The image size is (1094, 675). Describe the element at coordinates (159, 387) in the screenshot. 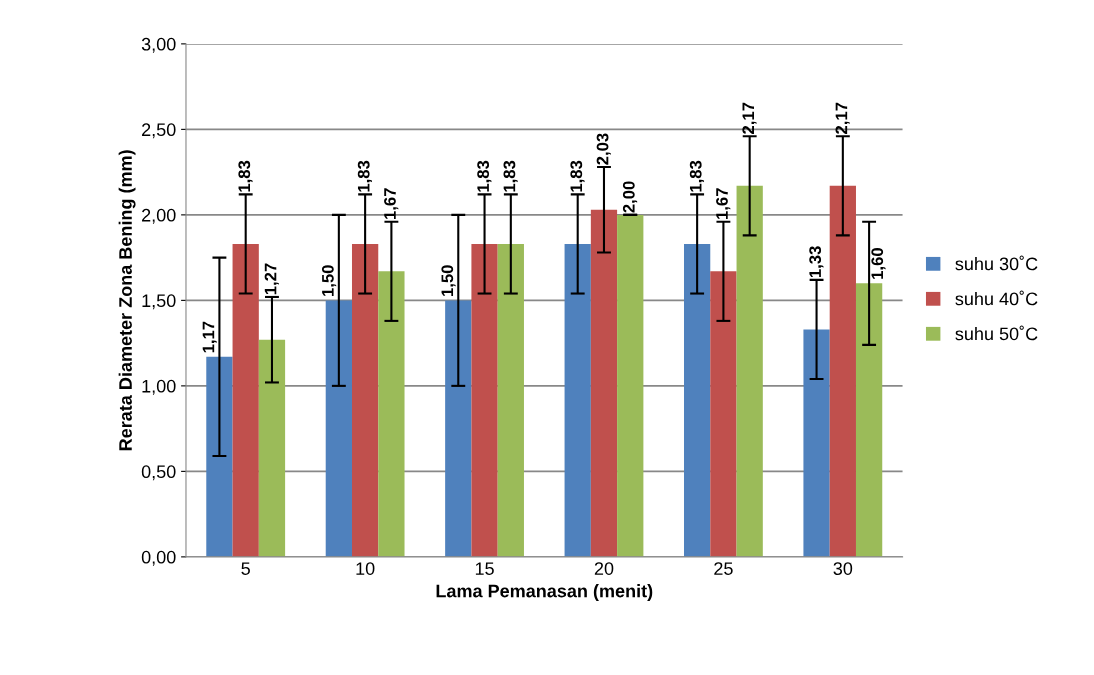

I see `y-tick-label: 1,00` at that location.